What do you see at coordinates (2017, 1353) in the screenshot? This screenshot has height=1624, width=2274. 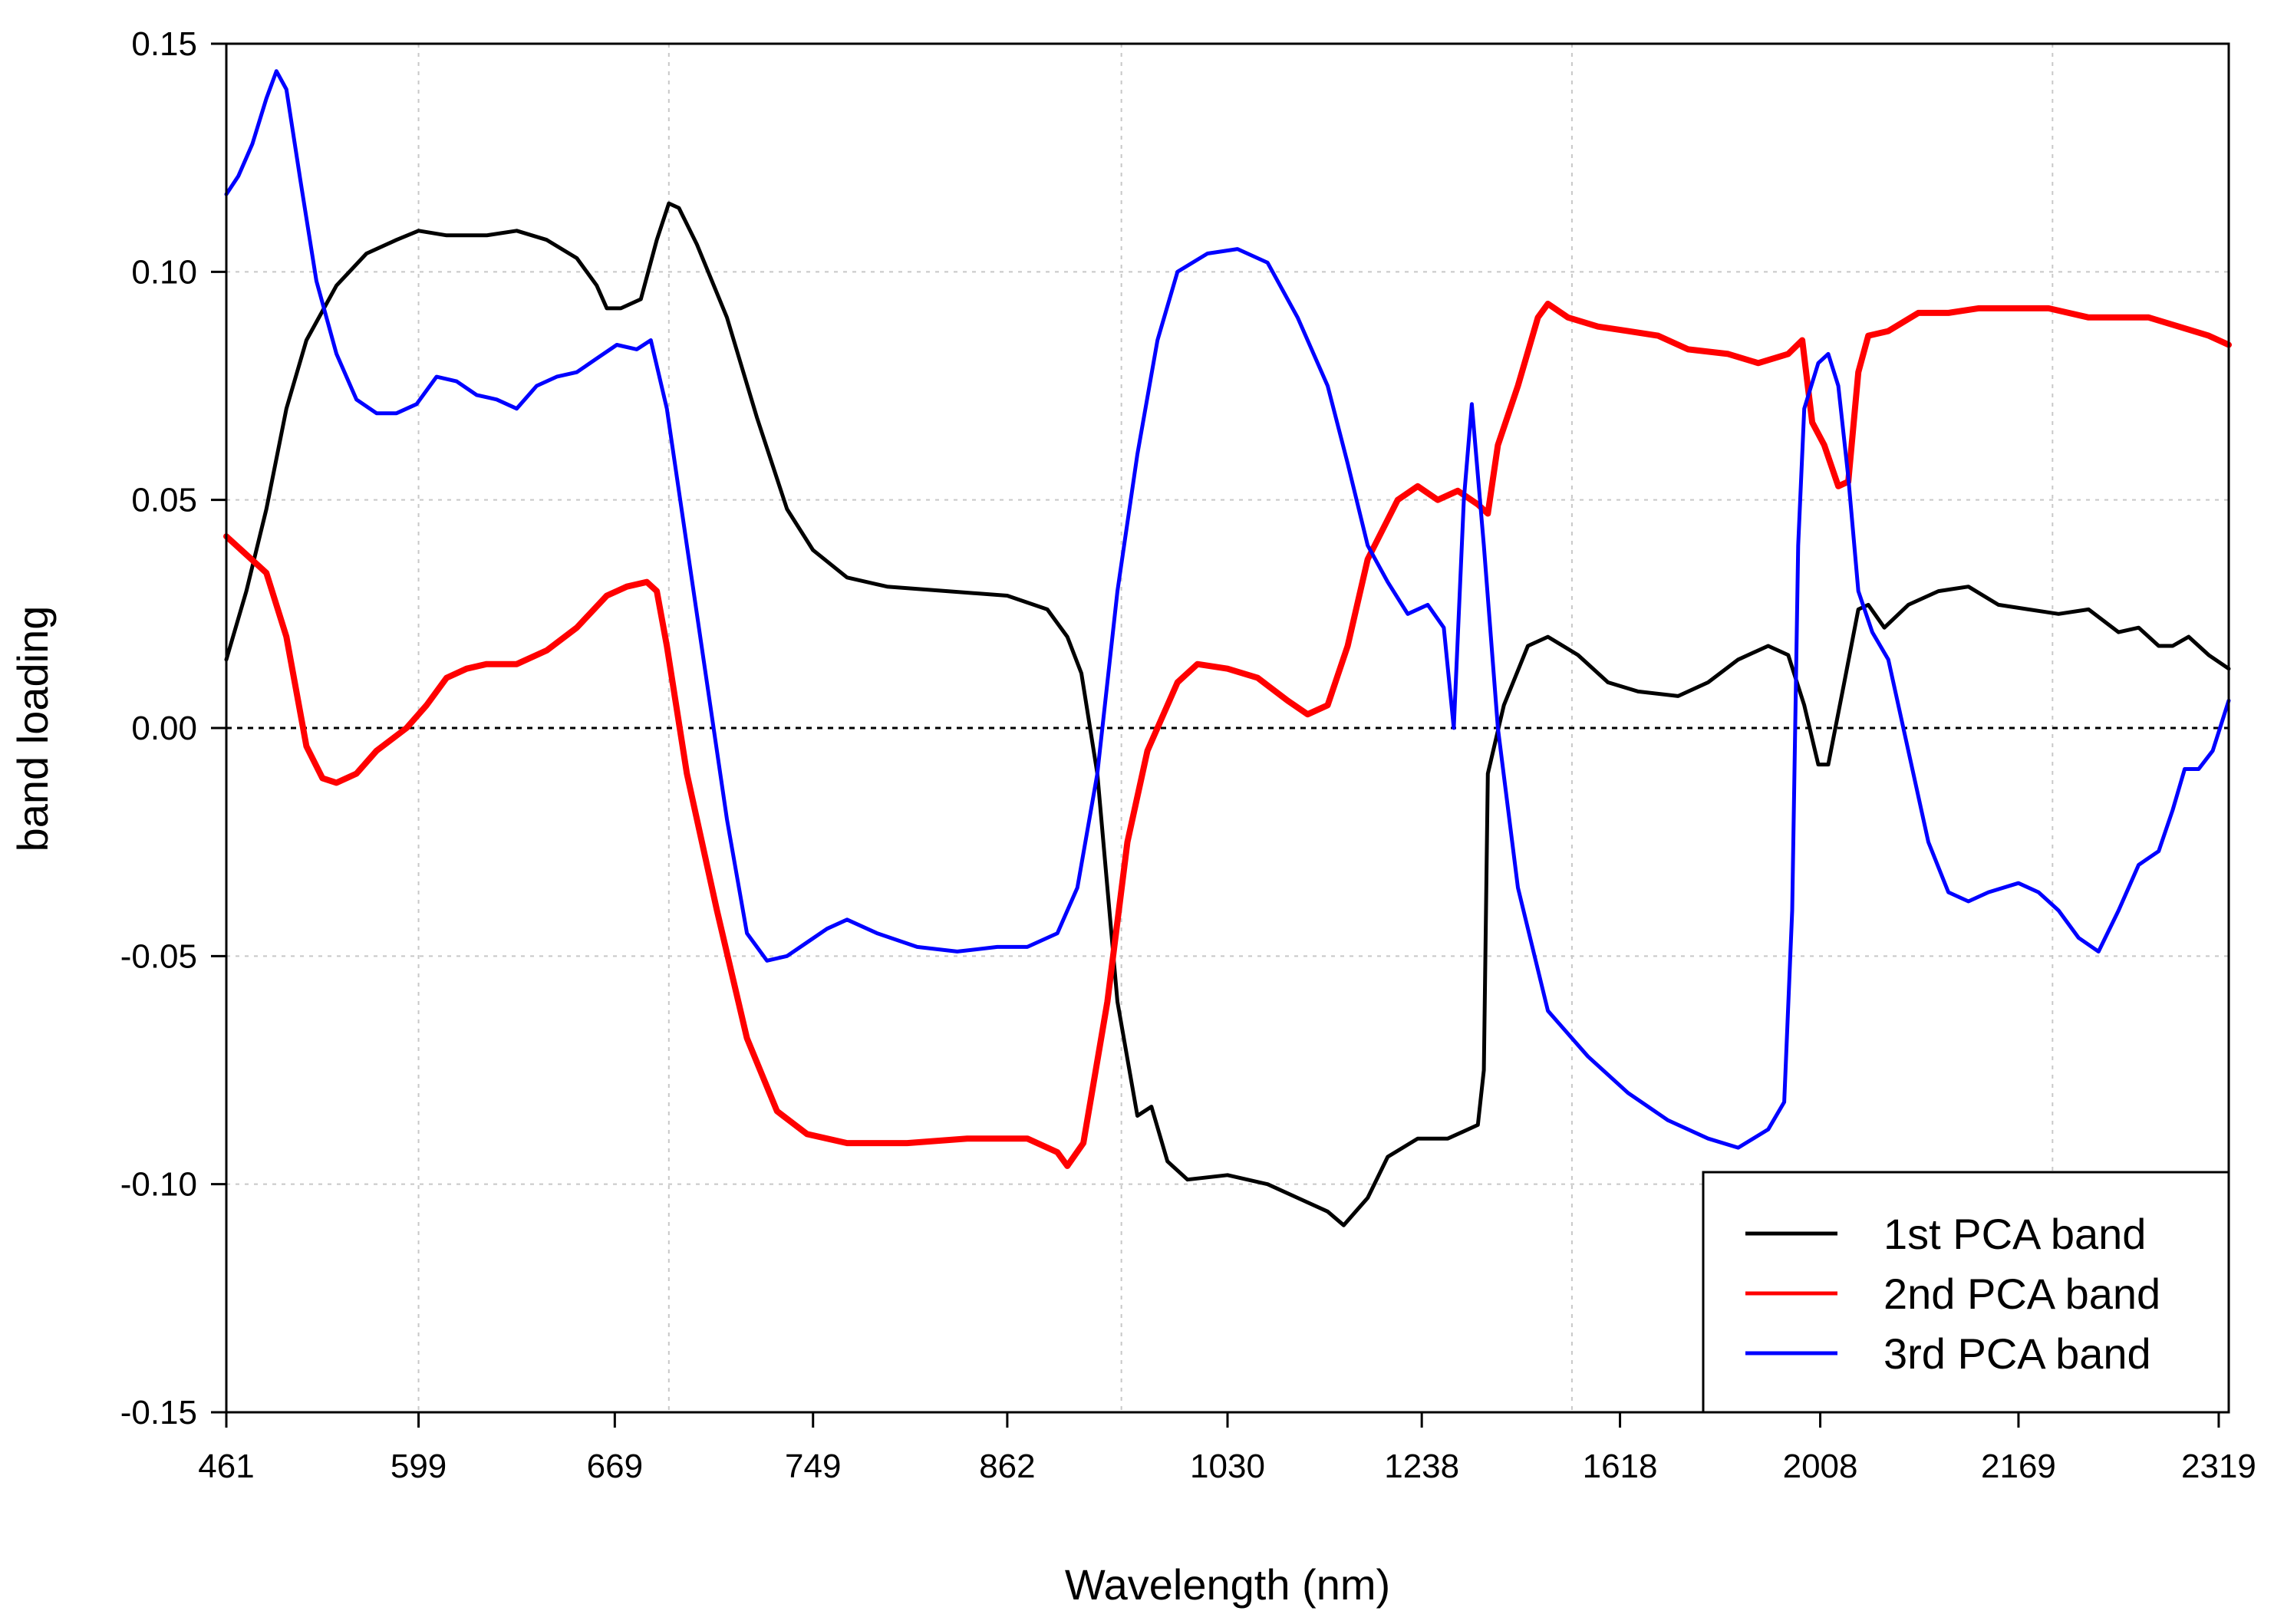 I see `legend-label-3rd-pca-band: 3rd PCA band` at bounding box center [2017, 1353].